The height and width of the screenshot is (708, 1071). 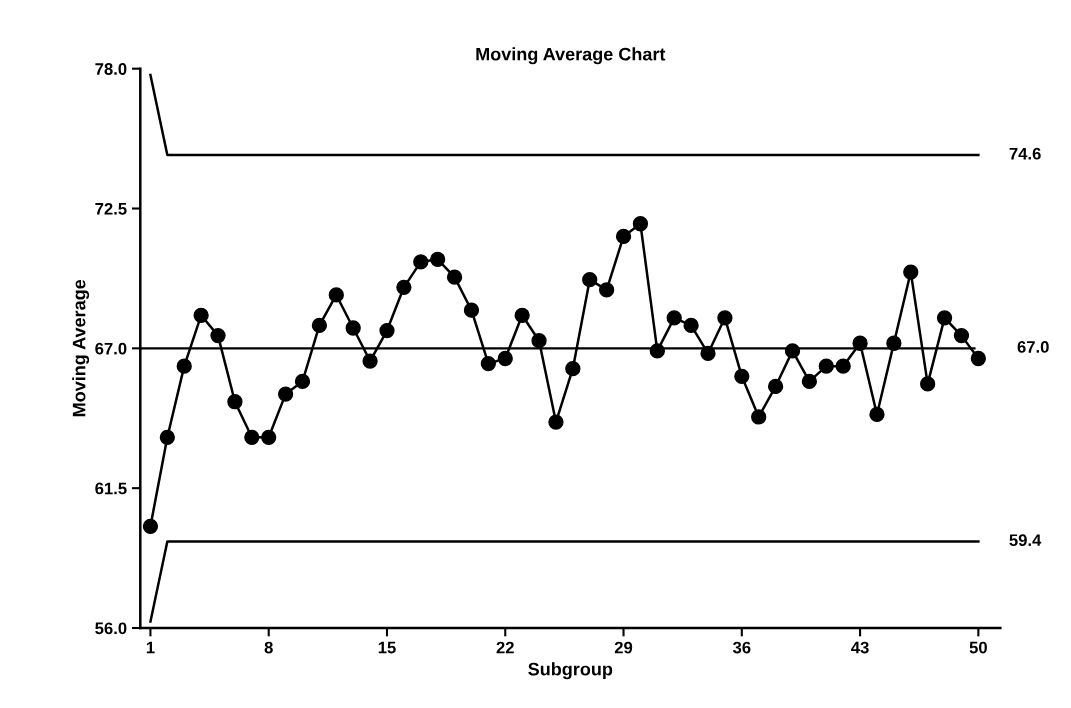 What do you see at coordinates (81, 348) in the screenshot?
I see `y-axis-title: Moving Average` at bounding box center [81, 348].